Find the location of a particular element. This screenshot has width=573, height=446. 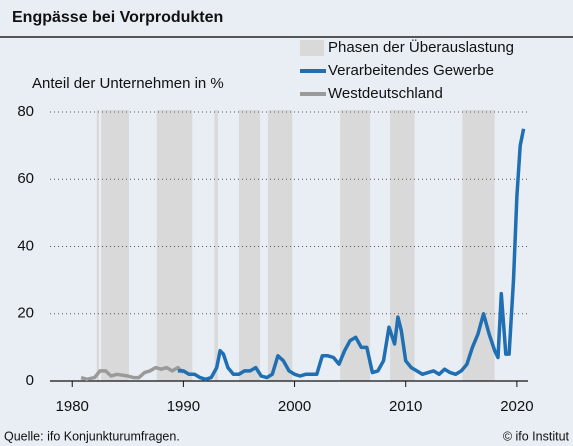

legend-label: Westdeutschland is located at coordinates (385, 93).